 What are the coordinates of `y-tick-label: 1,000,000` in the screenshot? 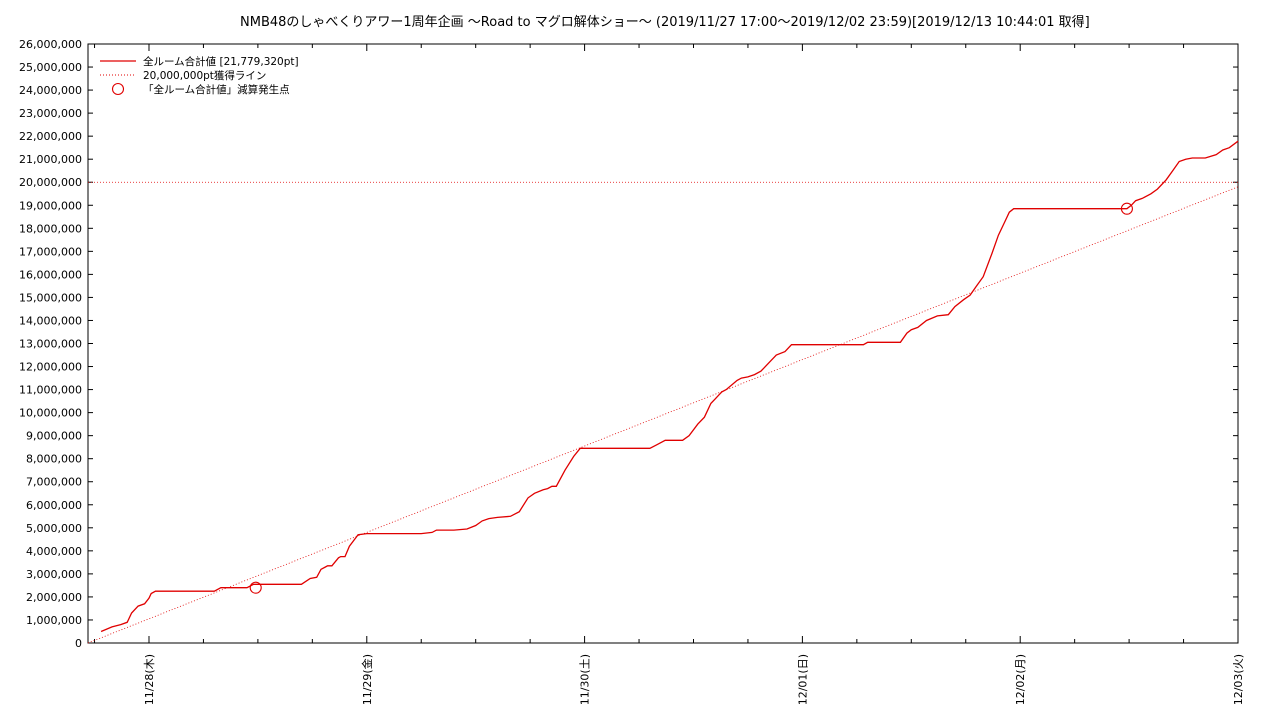 It's located at (54, 620).